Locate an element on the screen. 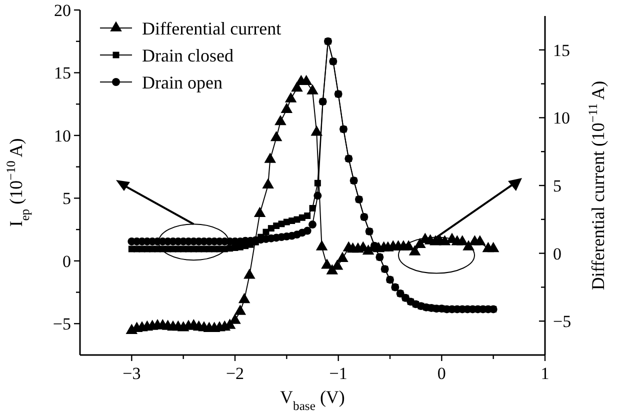  legend-label: Differential current is located at coordinates (212, 28).